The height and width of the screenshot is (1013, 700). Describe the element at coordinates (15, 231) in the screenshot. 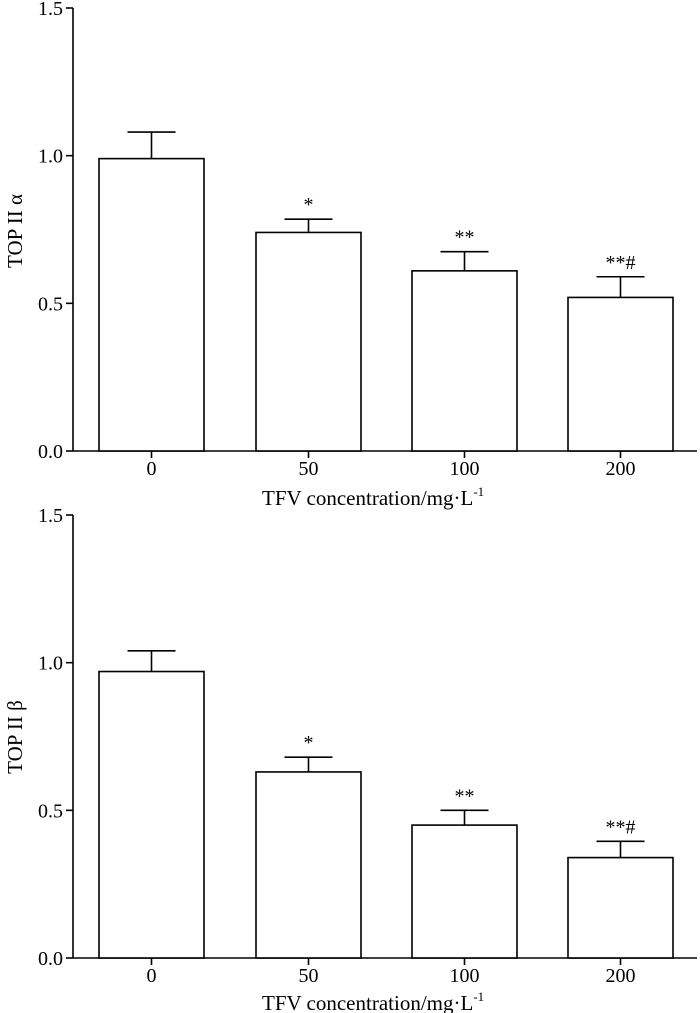

I see `y-axis-title: TOP II α` at that location.